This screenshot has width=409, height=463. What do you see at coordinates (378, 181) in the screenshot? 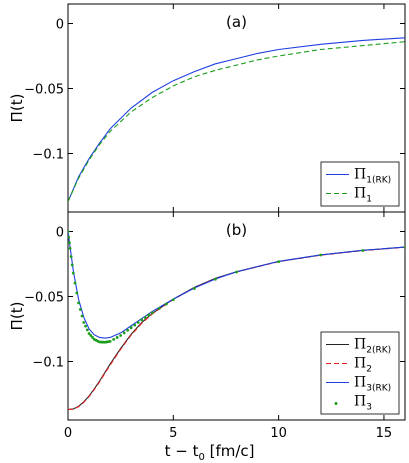
I see `legend-label-sub: 1(RK)` at bounding box center [378, 181].